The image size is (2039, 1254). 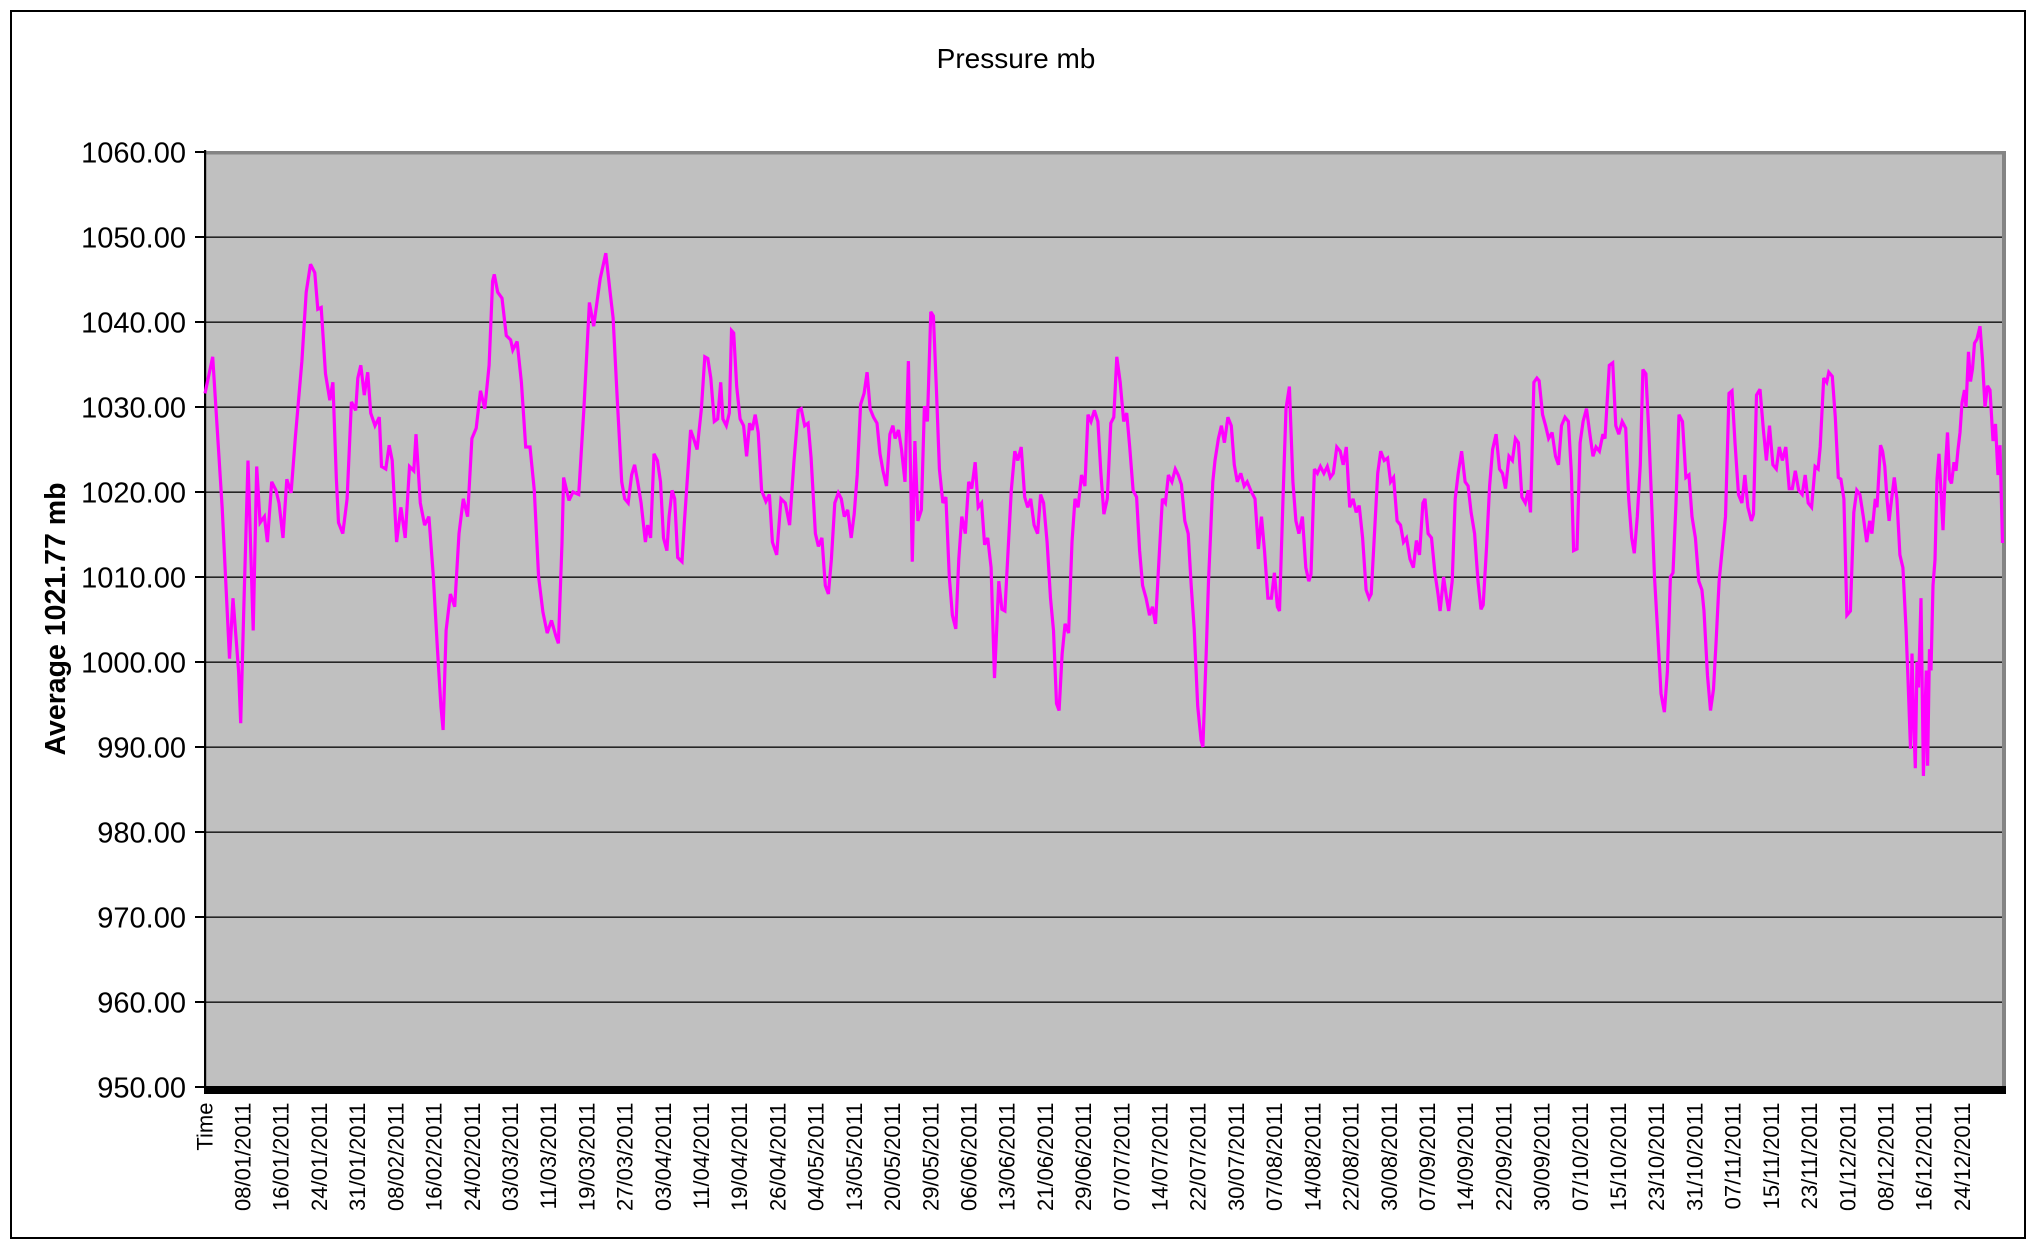 I want to click on svg-text: 08/02/2011, so click(x=395, y=1157).